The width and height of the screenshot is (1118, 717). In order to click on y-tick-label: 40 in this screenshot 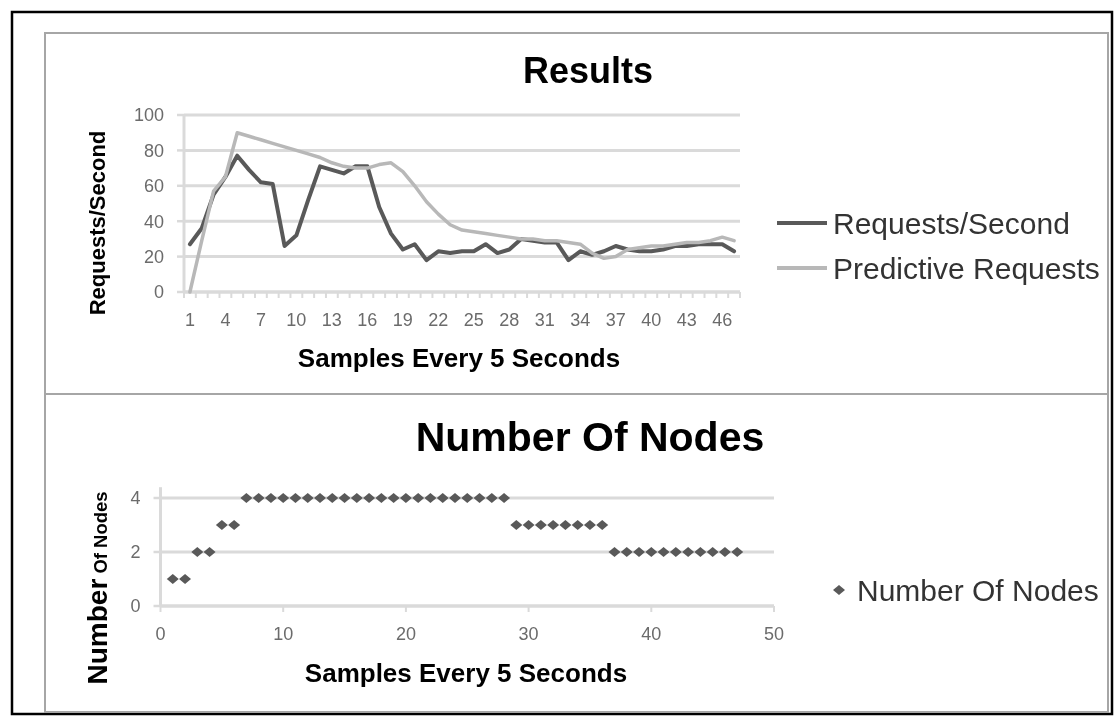, I will do `click(153, 221)`.